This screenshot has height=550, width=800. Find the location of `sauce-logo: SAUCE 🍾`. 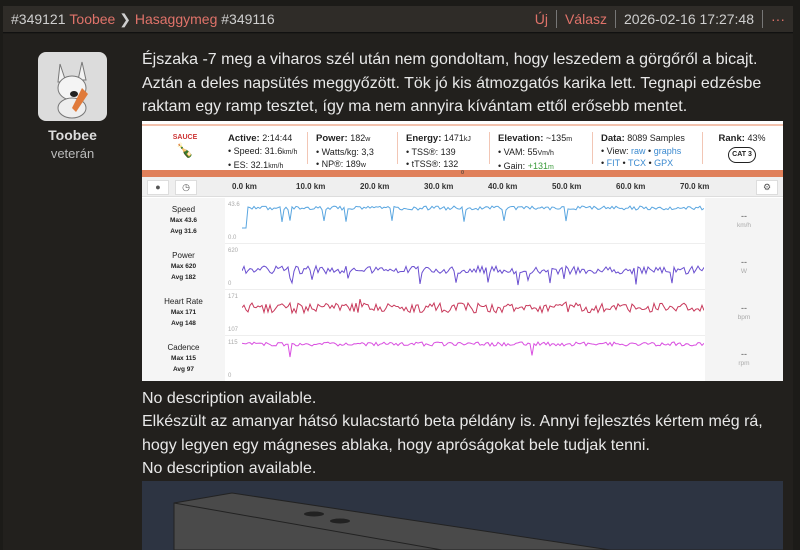

sauce-logo: SAUCE 🍾 is located at coordinates (181, 148).